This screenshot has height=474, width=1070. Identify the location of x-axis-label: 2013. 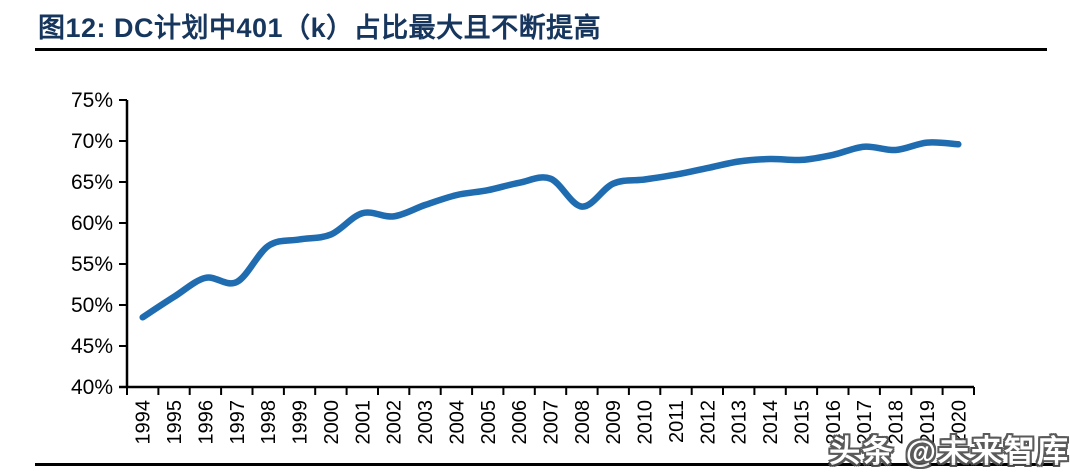
(740, 422).